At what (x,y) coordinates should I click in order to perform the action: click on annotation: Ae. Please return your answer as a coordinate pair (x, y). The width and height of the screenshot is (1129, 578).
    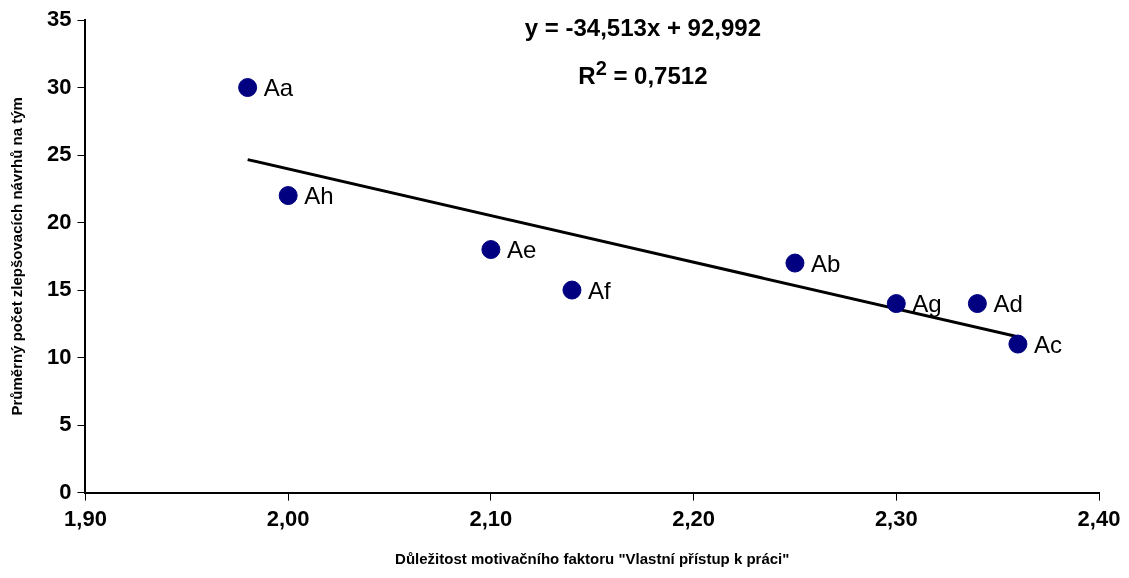
    Looking at the image, I should click on (521, 250).